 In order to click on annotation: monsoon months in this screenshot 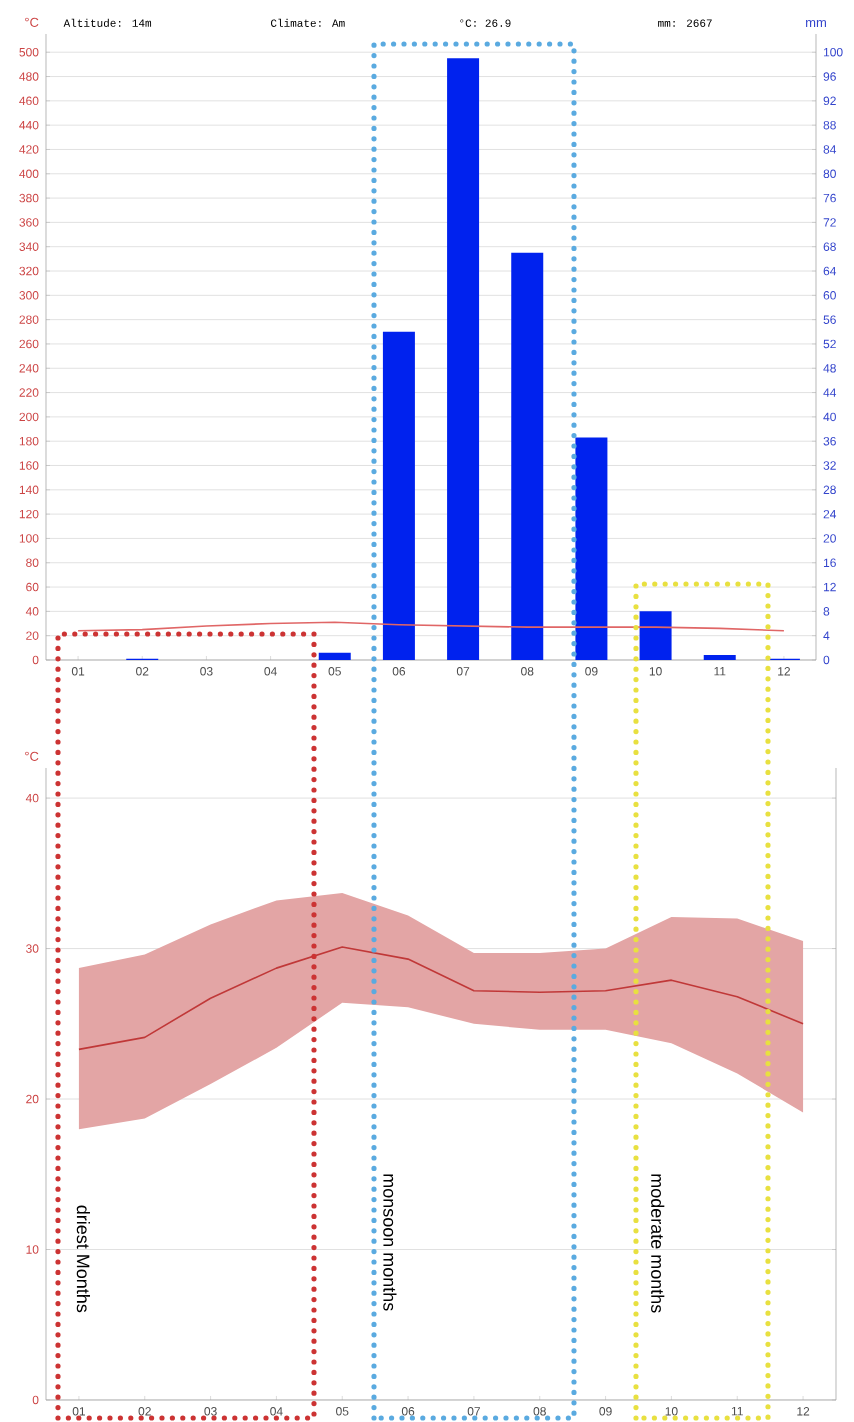, I will do `click(390, 1242)`.